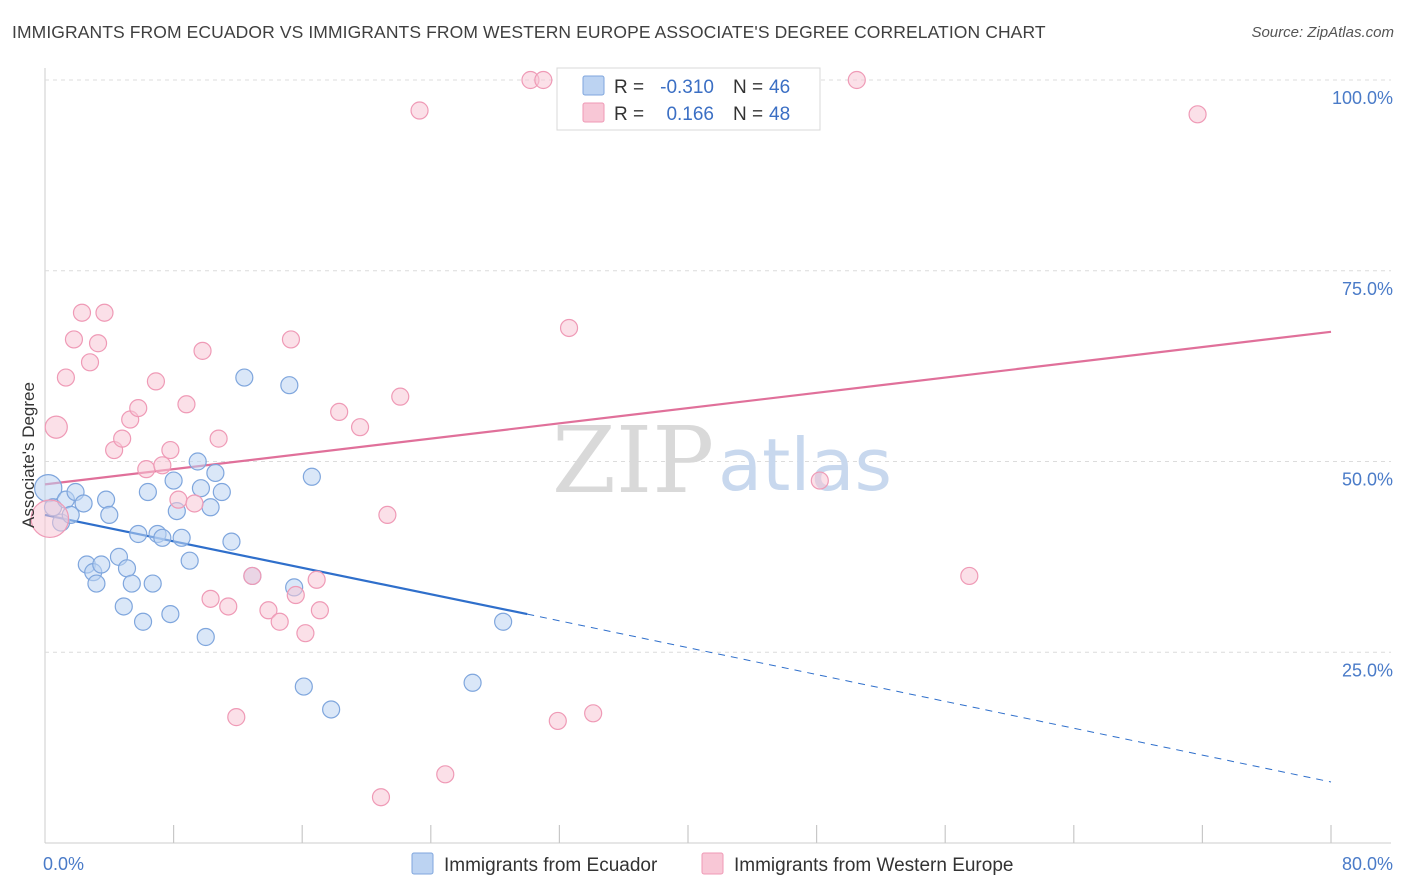 This screenshot has height=892, width=1406. What do you see at coordinates (779, 87) in the screenshot?
I see `stats-n-value-ecuador: 46` at bounding box center [779, 87].